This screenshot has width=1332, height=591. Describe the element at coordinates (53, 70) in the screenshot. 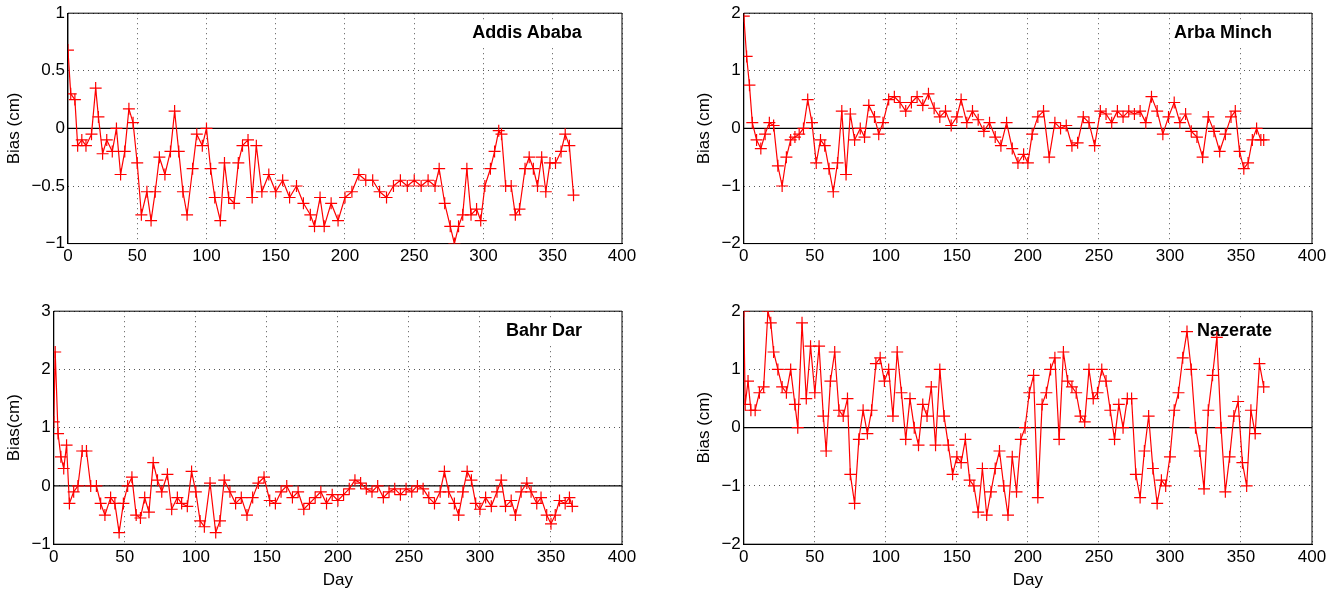

I see `y-tick-label: 0.5` at that location.